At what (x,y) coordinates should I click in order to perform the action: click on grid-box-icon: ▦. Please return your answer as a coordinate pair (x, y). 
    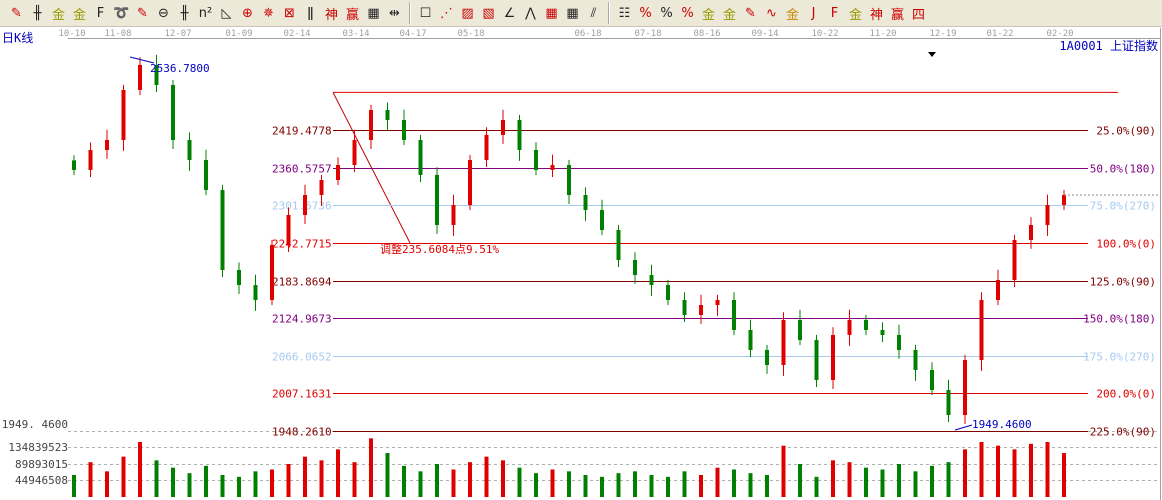
    Looking at the image, I should click on (551, 13).